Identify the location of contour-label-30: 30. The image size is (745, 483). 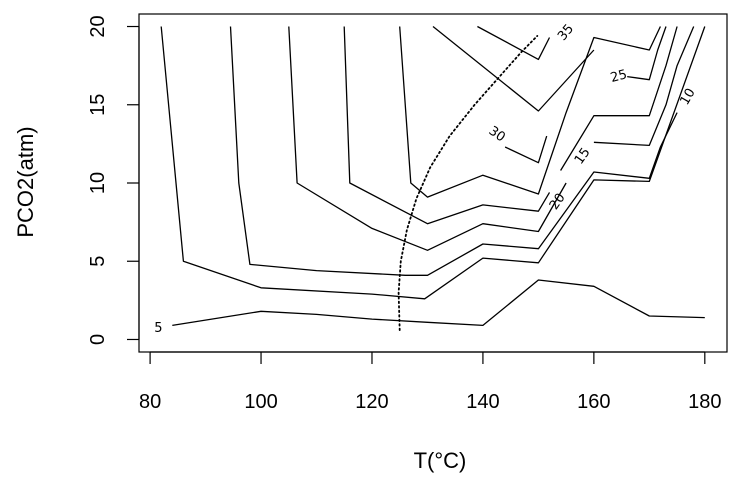
(497, 135).